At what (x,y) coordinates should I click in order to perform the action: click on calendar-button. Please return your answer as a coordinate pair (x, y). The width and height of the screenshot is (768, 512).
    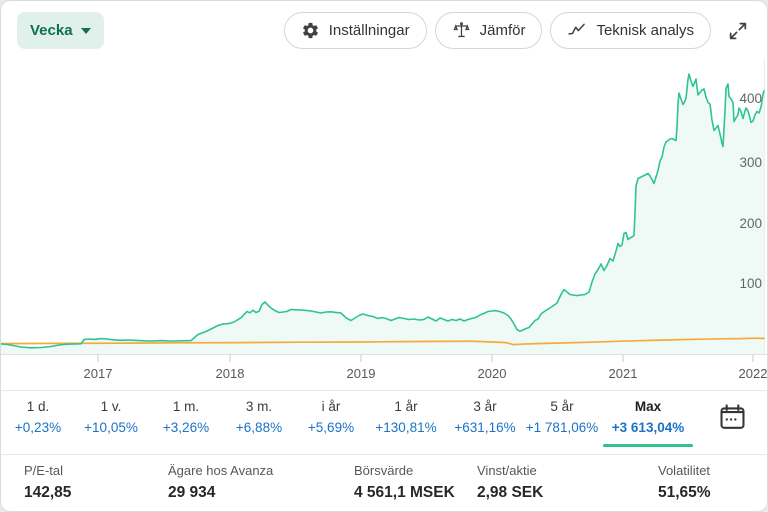
    Looking at the image, I should click on (732, 417).